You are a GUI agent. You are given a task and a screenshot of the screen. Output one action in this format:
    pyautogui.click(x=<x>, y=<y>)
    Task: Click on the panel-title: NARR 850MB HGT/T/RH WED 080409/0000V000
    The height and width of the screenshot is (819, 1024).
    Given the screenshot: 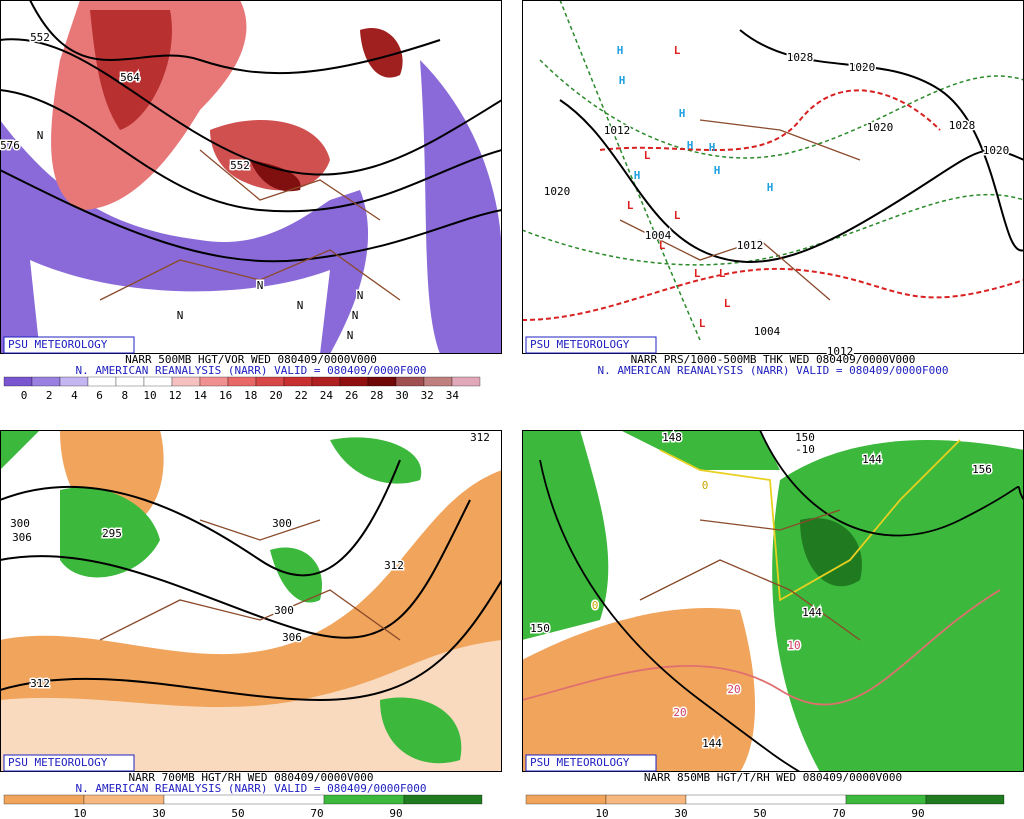 What is the action you would take?
    pyautogui.click(x=773, y=777)
    